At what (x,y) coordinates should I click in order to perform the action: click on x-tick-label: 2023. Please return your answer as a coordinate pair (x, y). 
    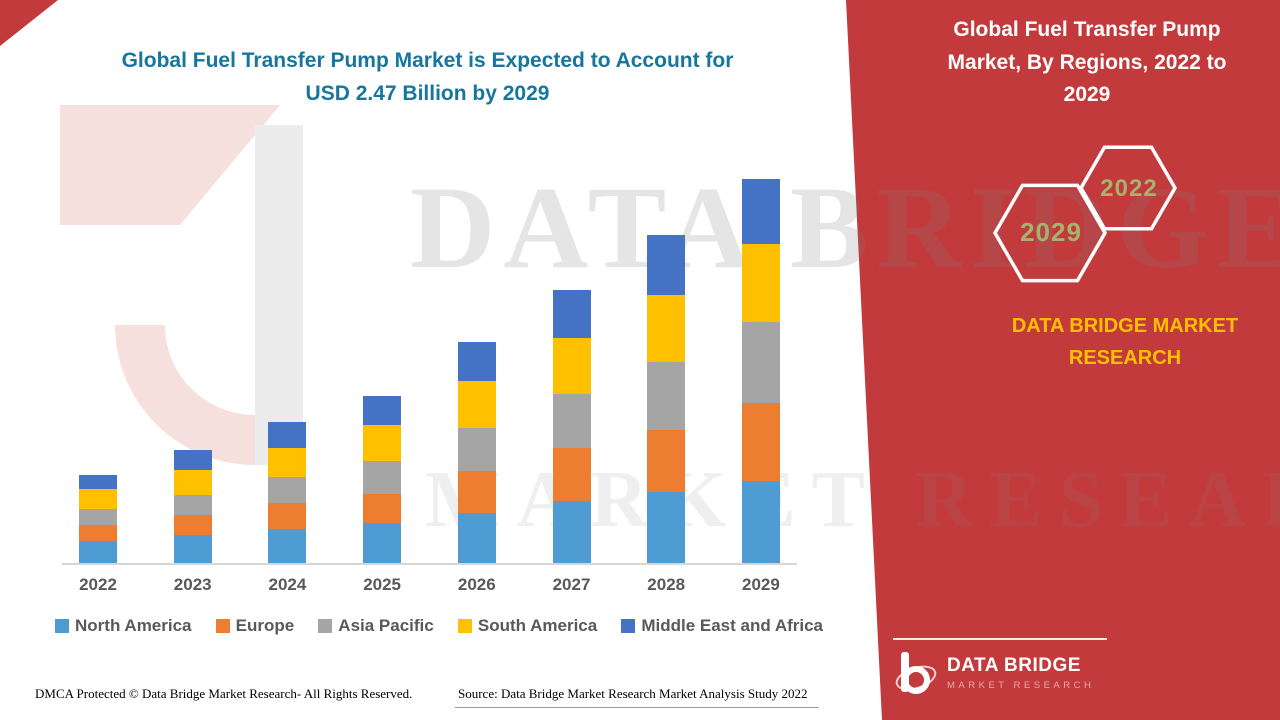
    Looking at the image, I should click on (192, 584).